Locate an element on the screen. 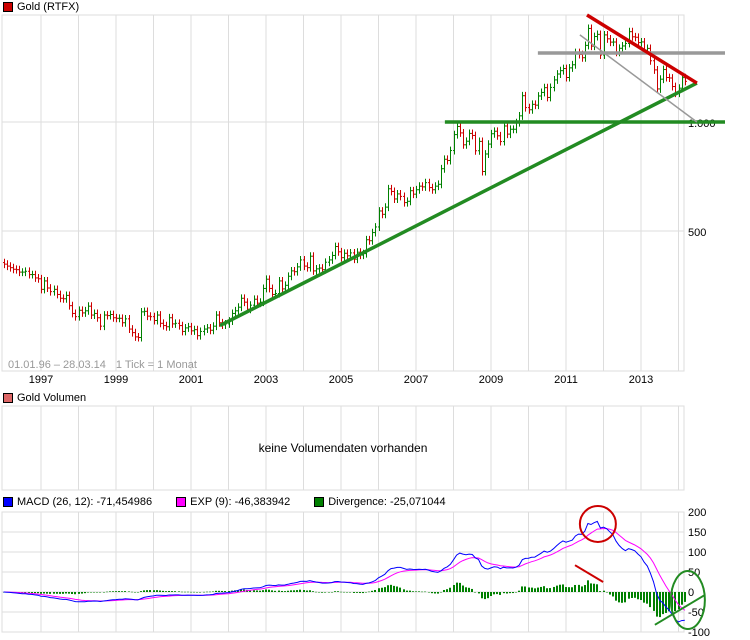 This screenshot has width=750, height=640. trendline-annotation is located at coordinates (638, 78).